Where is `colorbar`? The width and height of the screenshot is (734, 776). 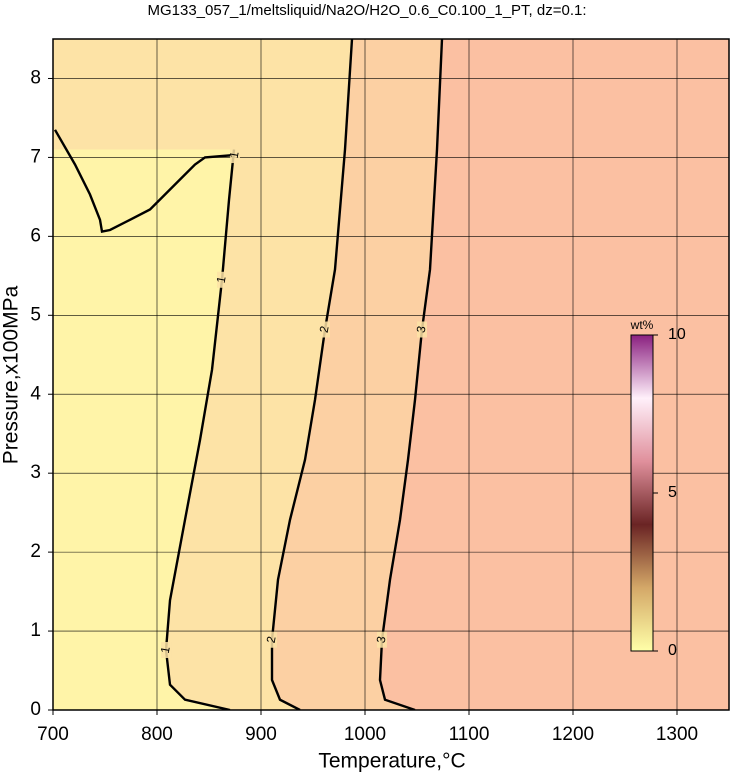
colorbar is located at coordinates (642, 493).